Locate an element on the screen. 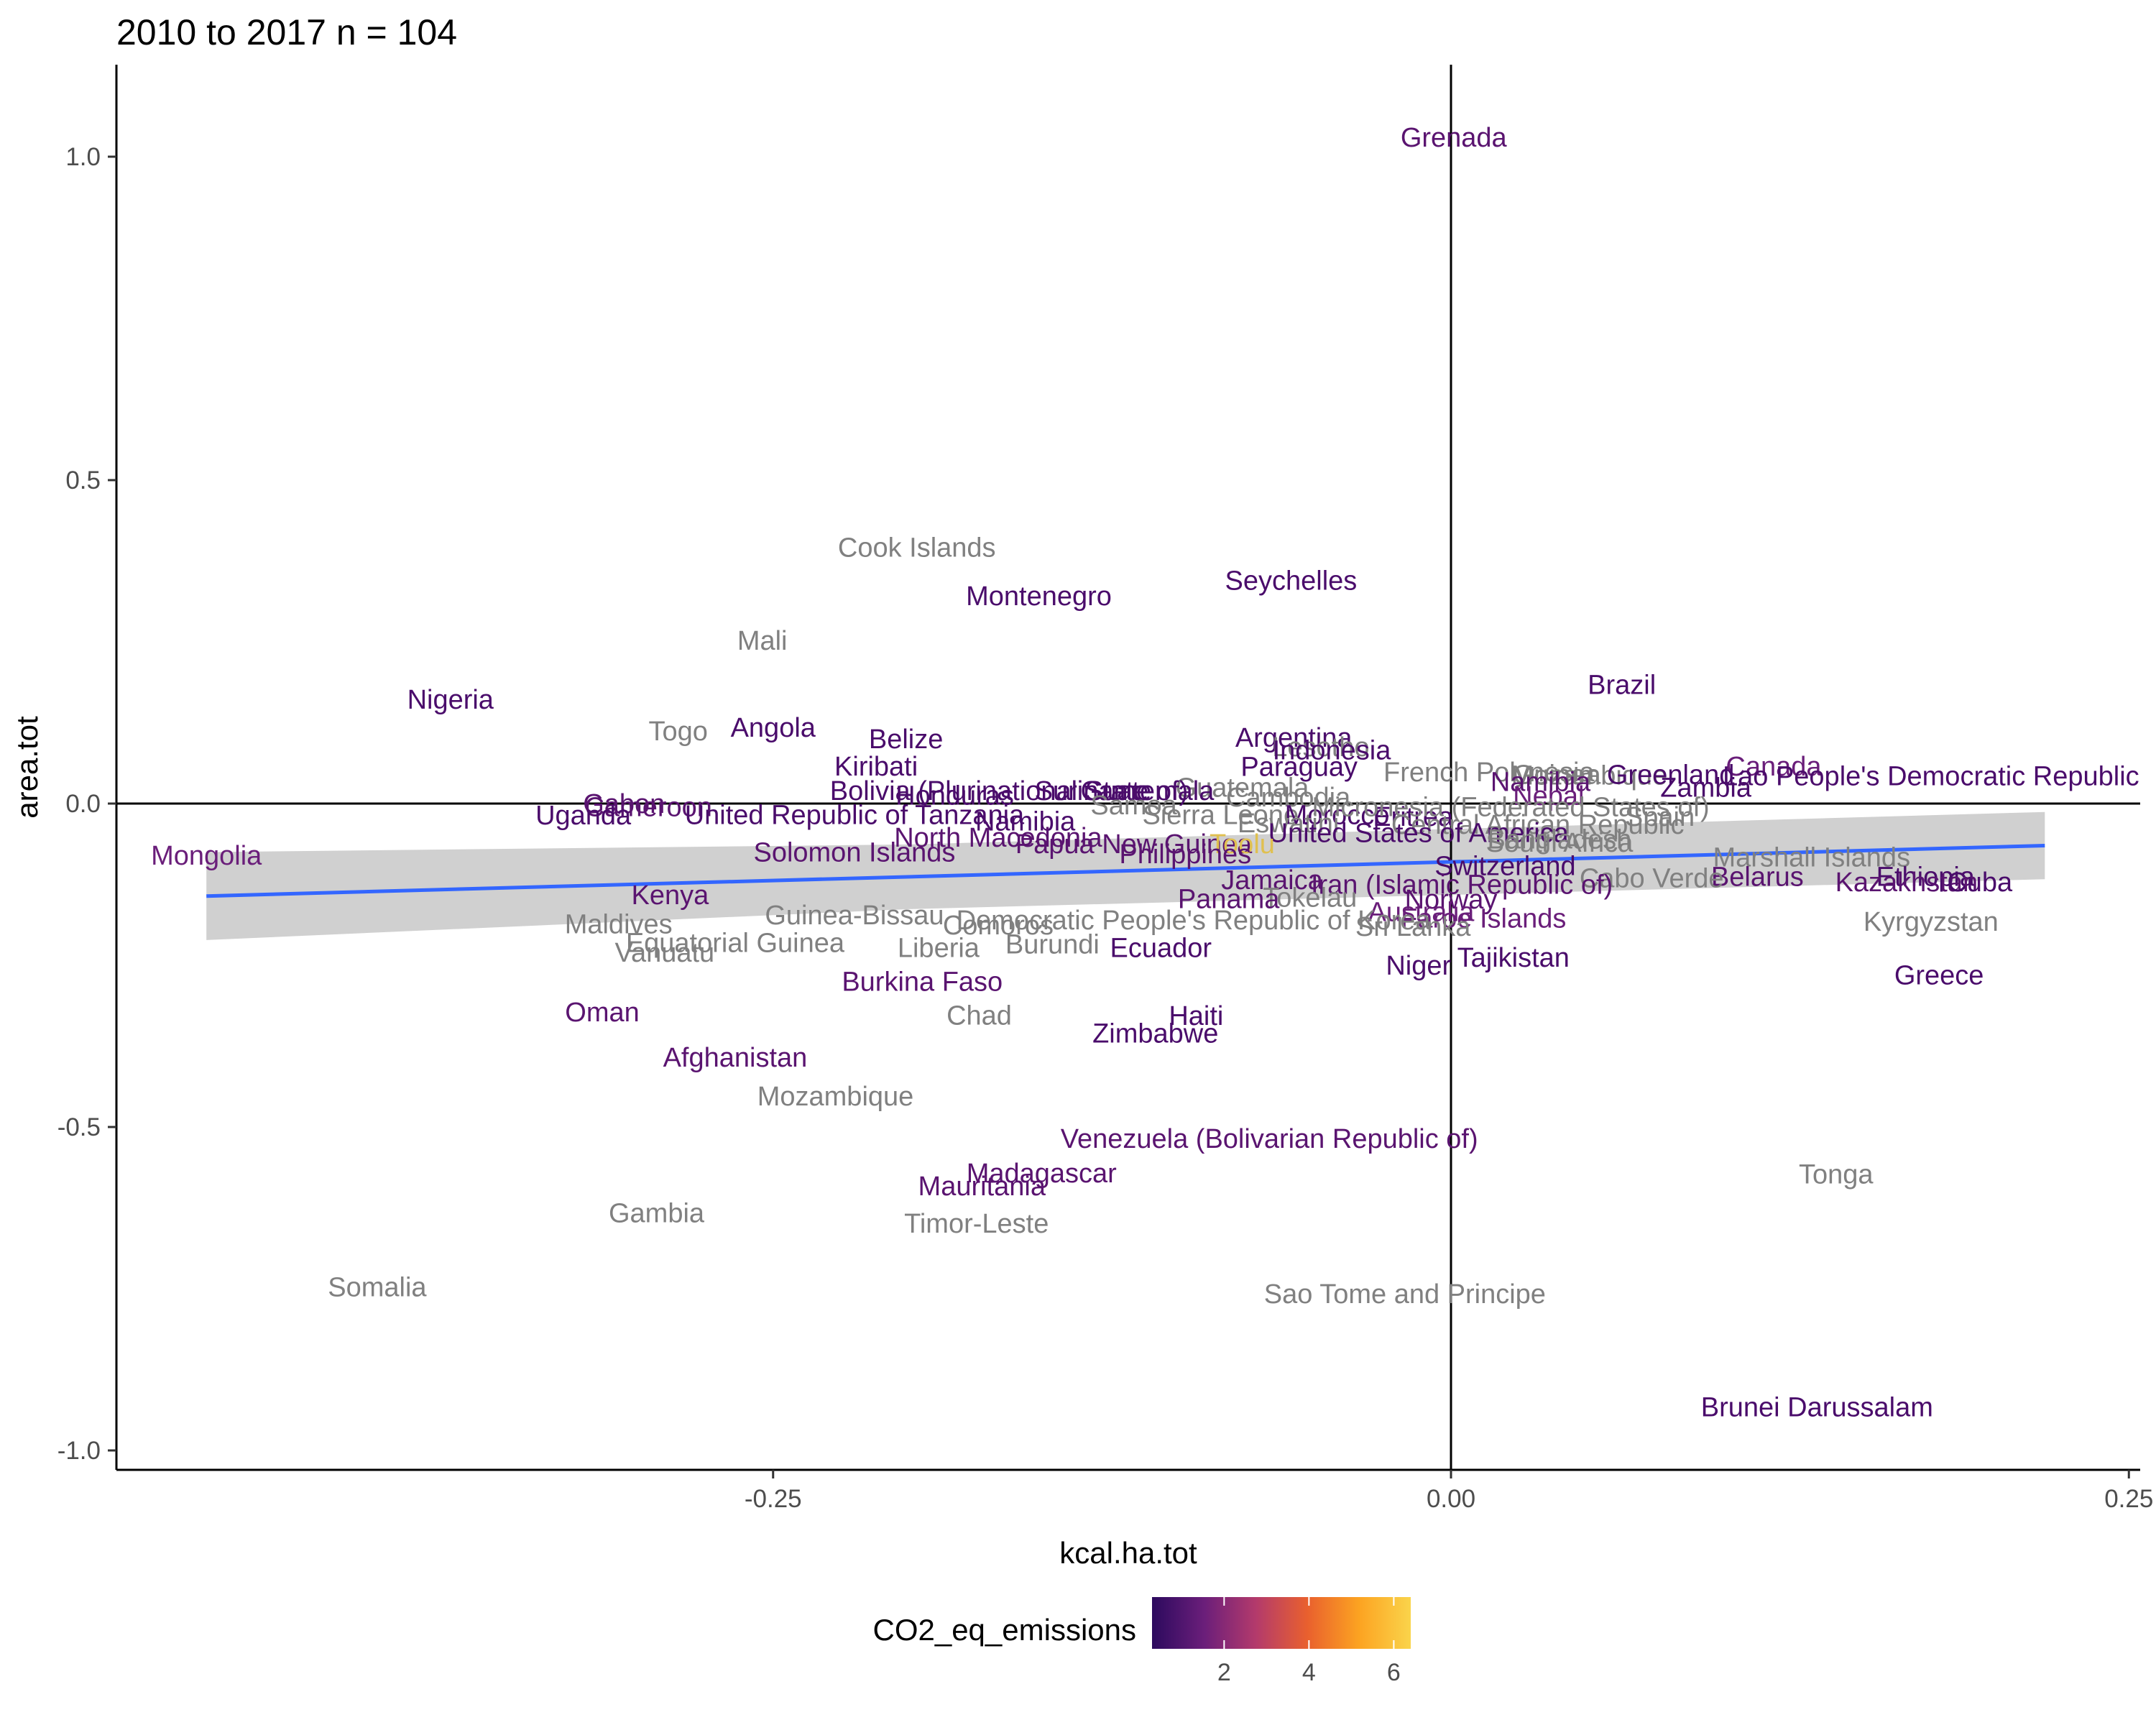 Image resolution: width=2156 pixels, height=1725 pixels. point-label: Nigeria is located at coordinates (450, 700).